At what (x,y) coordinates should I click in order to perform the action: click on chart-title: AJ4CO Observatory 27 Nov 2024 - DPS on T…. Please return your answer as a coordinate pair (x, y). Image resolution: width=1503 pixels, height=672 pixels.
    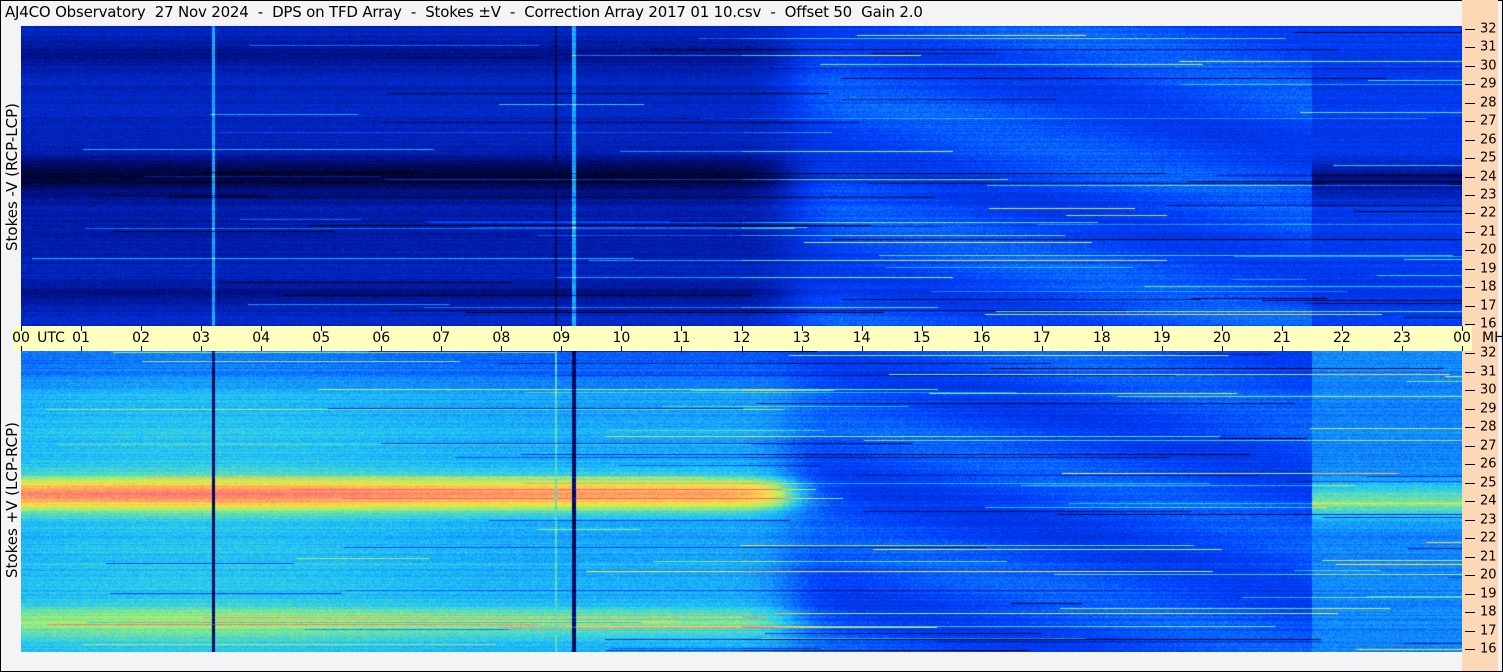
    Looking at the image, I should click on (464, 12).